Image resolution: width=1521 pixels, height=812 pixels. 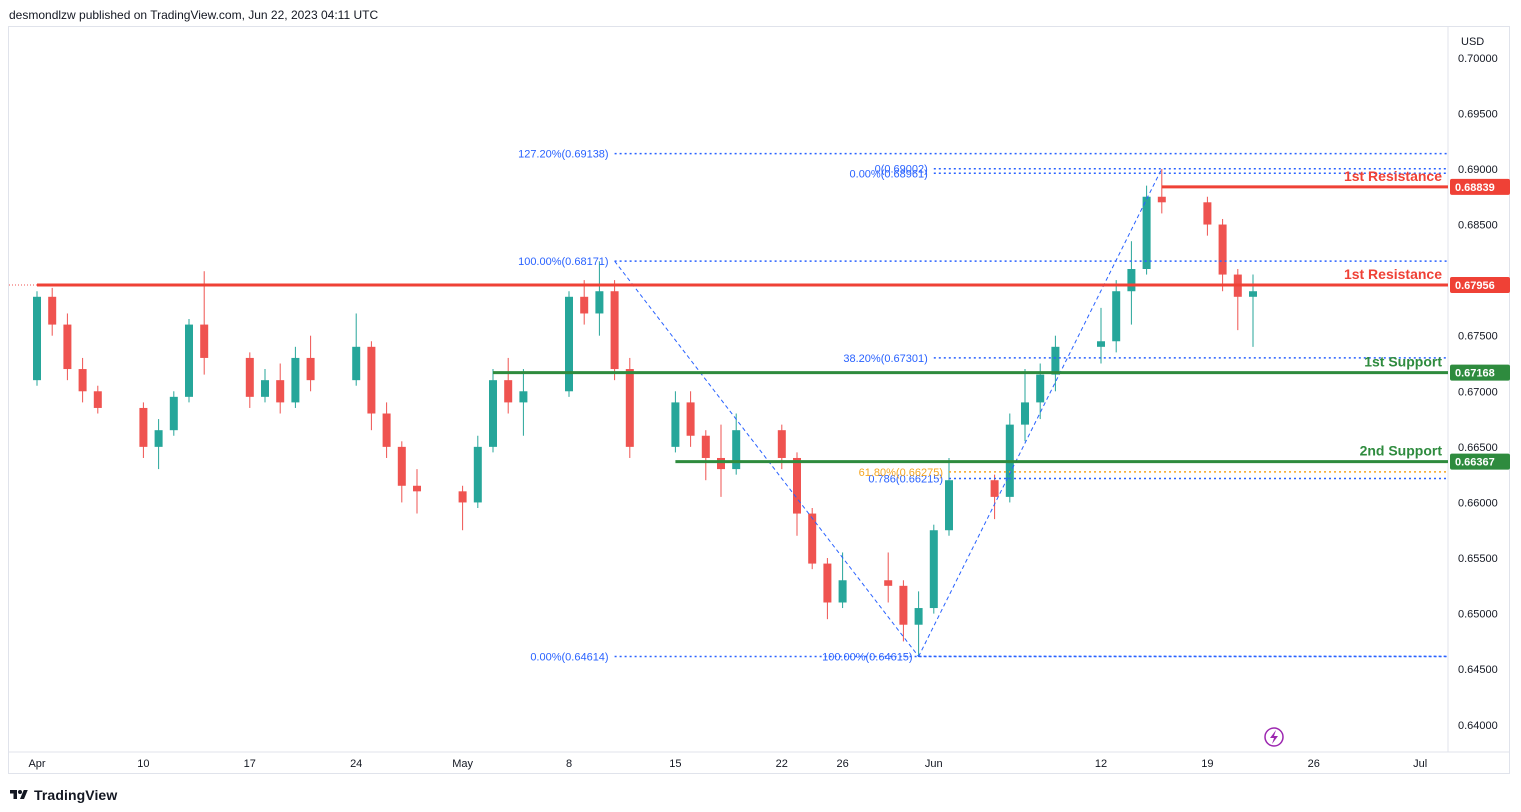 I want to click on lightning-icon-bolt, so click(x=1274, y=737).